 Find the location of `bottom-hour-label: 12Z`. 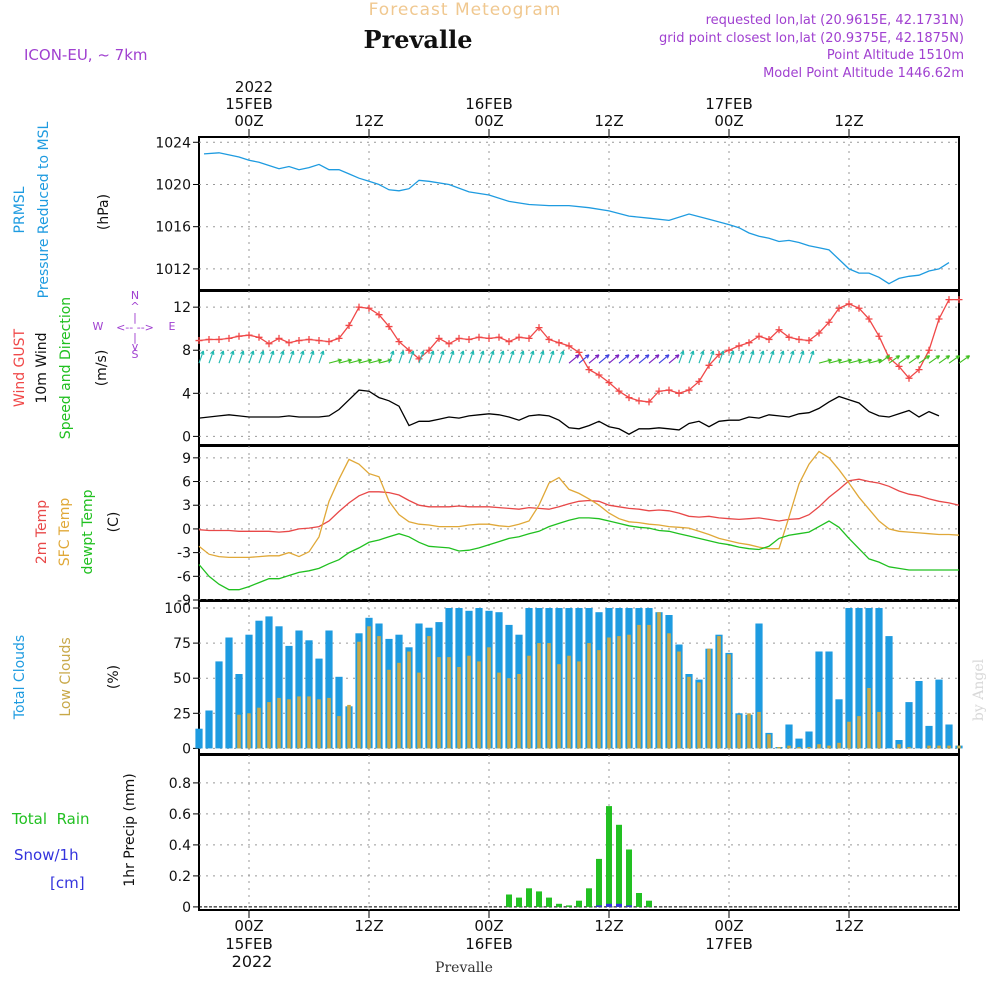

bottom-hour-label: 12Z is located at coordinates (608, 926).